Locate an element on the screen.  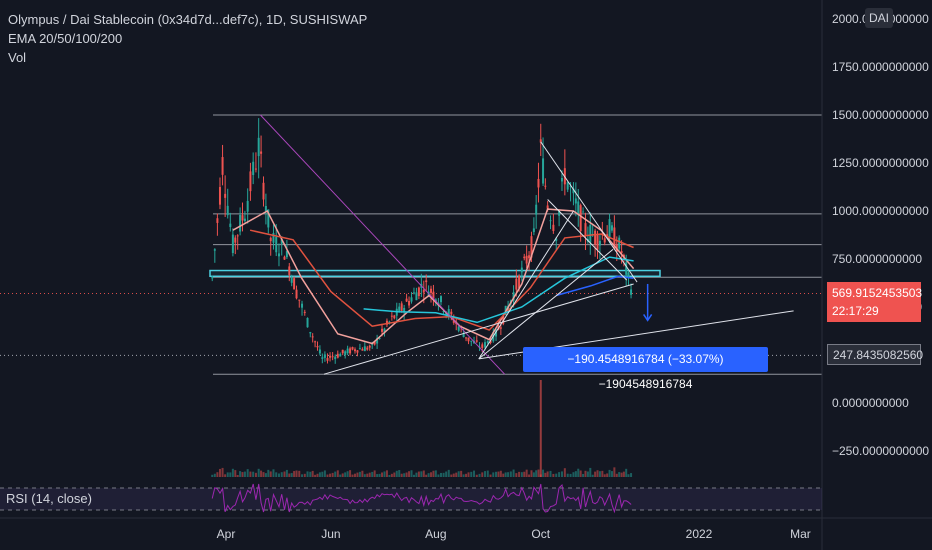
volume-indicator-label: Vol is located at coordinates (17, 57).